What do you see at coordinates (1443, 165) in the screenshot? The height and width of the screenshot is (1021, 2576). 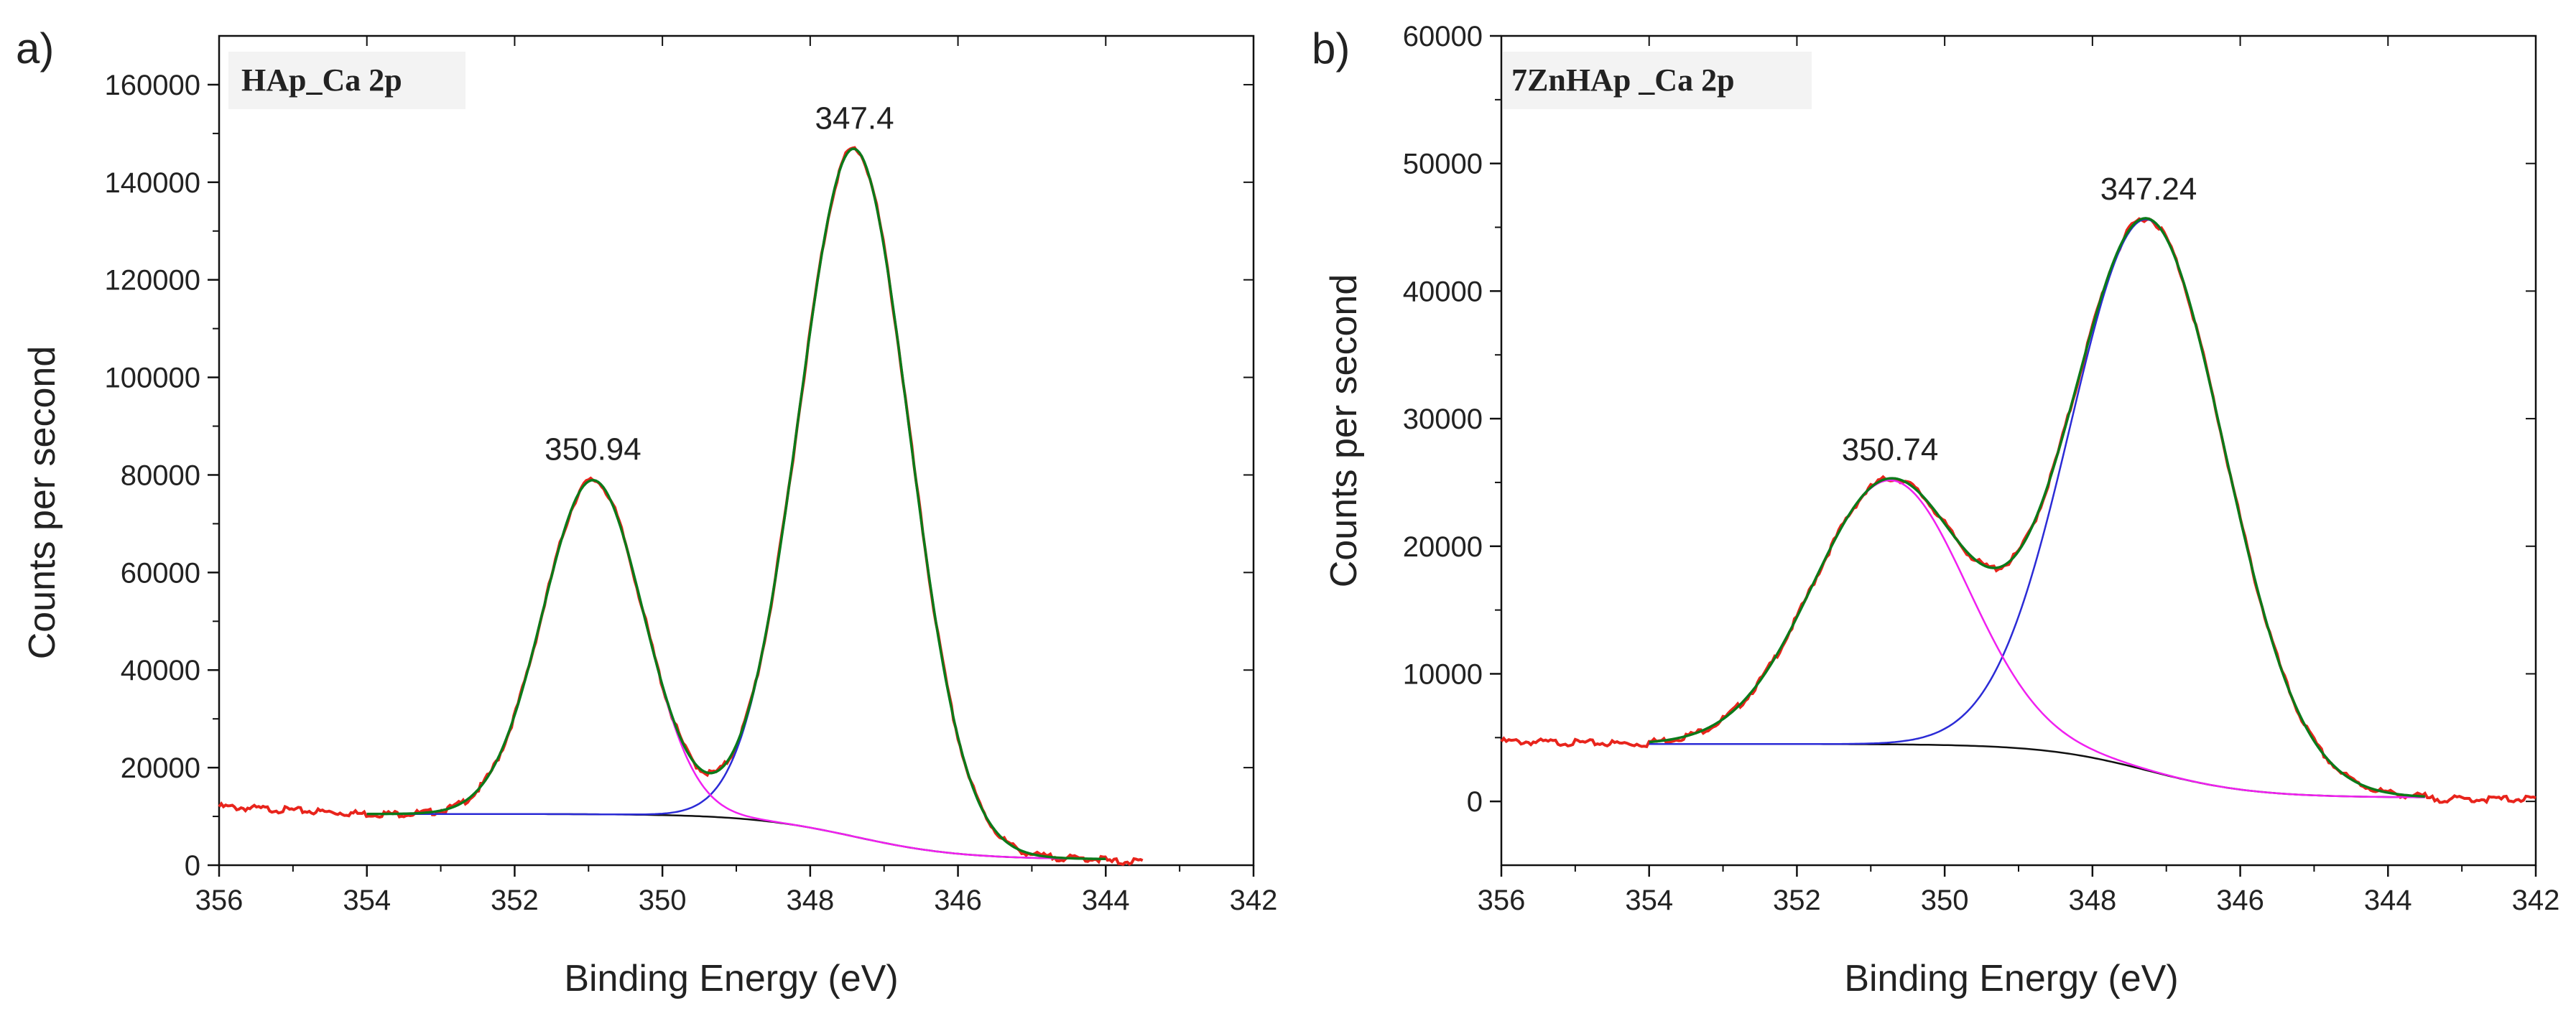 I see `y-tick-label: 50000` at bounding box center [1443, 165].